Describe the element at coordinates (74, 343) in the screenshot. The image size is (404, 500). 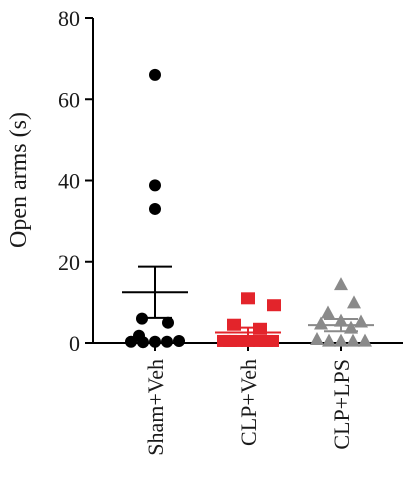
I see `y-tick-label: 0` at that location.